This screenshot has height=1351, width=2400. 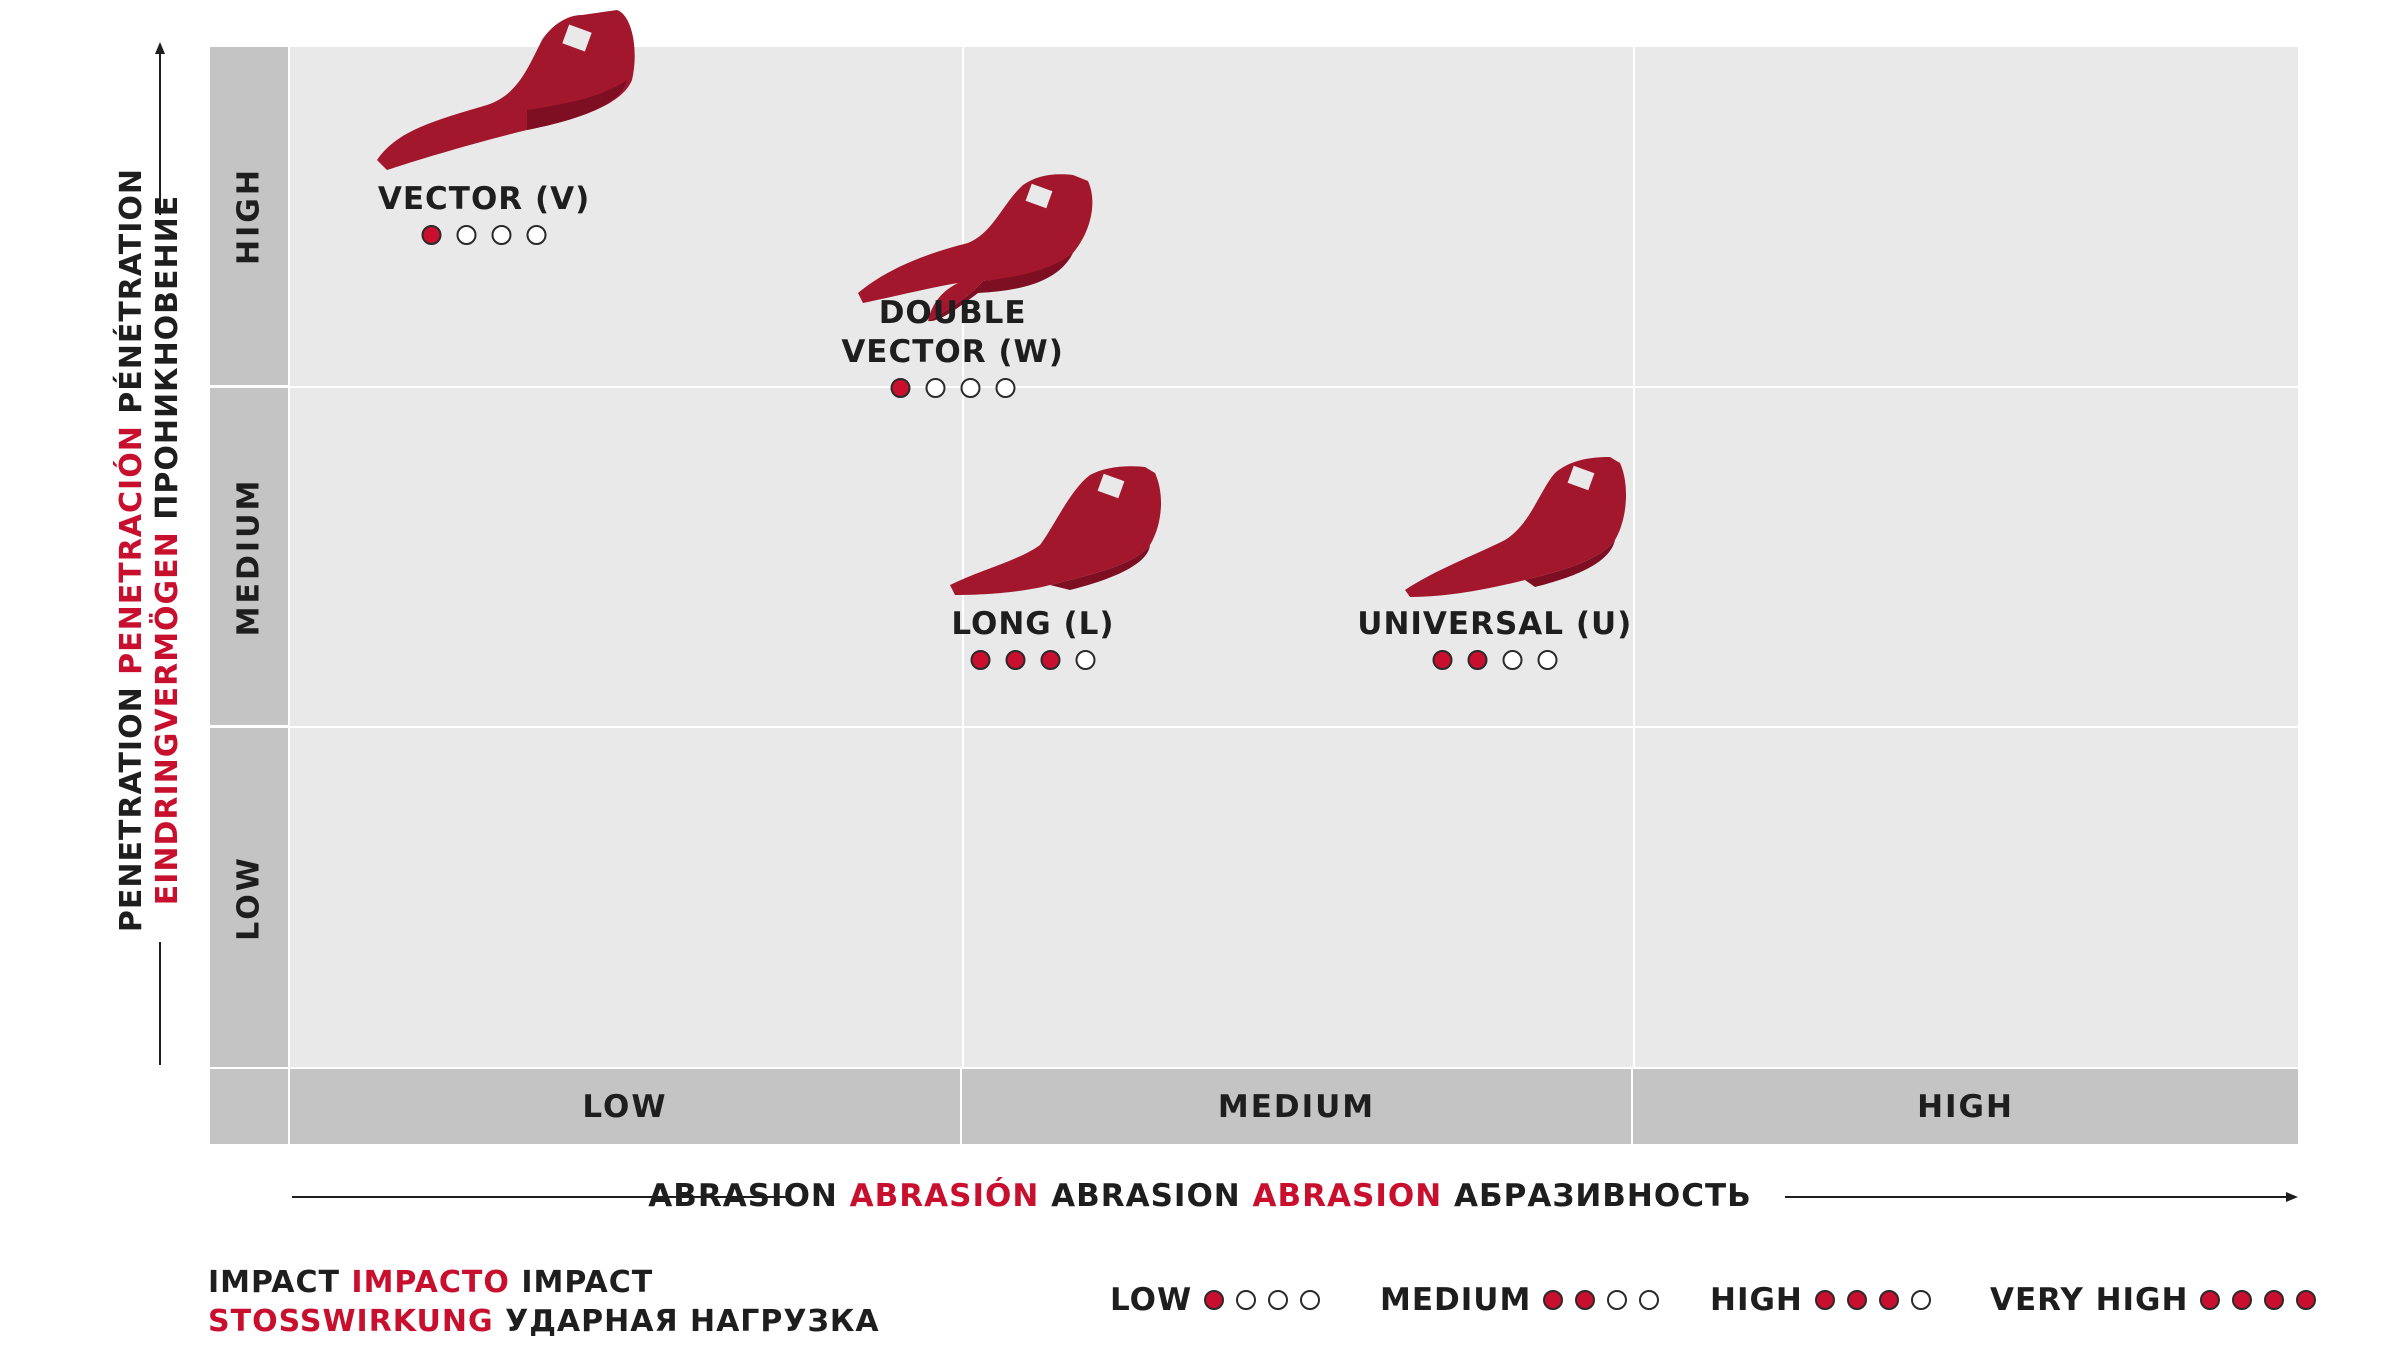 What do you see at coordinates (1756, 1300) in the screenshot?
I see `impact-legend-label: HIGH` at bounding box center [1756, 1300].